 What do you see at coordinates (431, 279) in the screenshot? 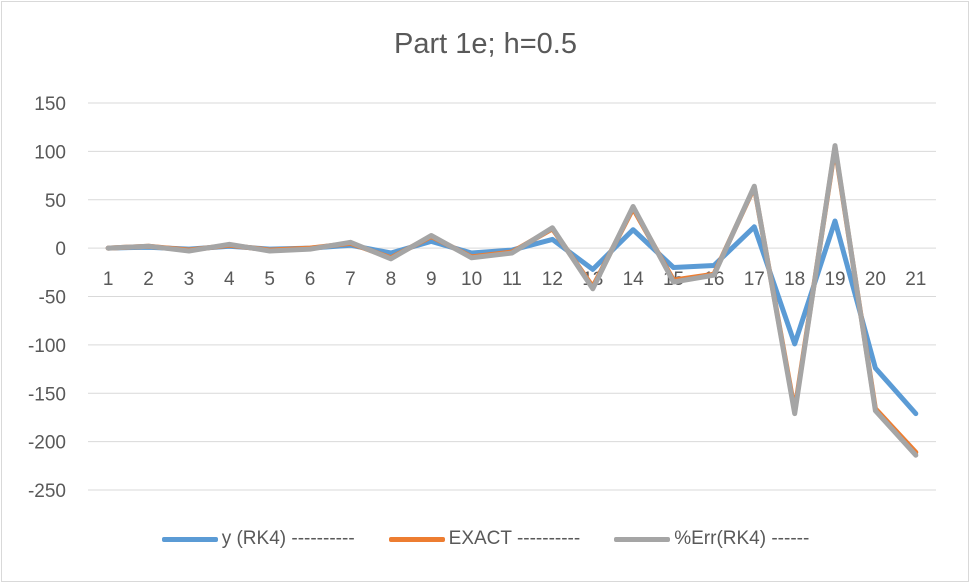
I see `x-tick-label: 9` at bounding box center [431, 279].